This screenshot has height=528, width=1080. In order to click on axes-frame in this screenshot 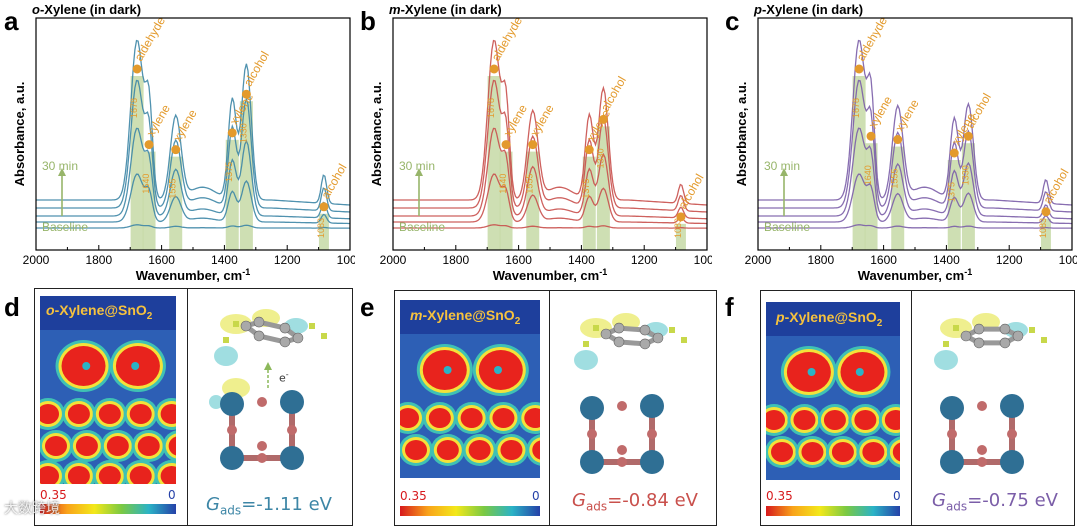, I will do `click(193, 134)`.